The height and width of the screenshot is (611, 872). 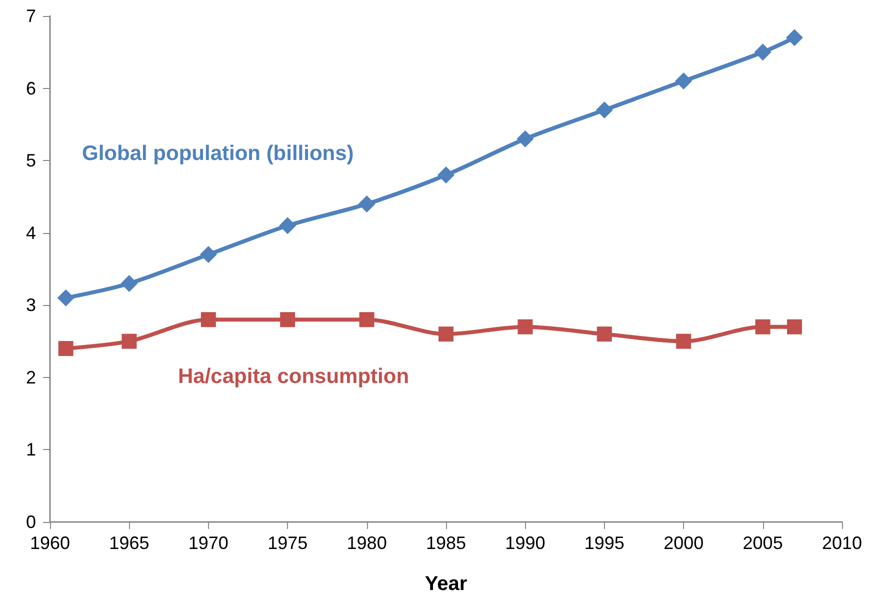 I want to click on y-tick-label: 6, so click(x=31, y=88).